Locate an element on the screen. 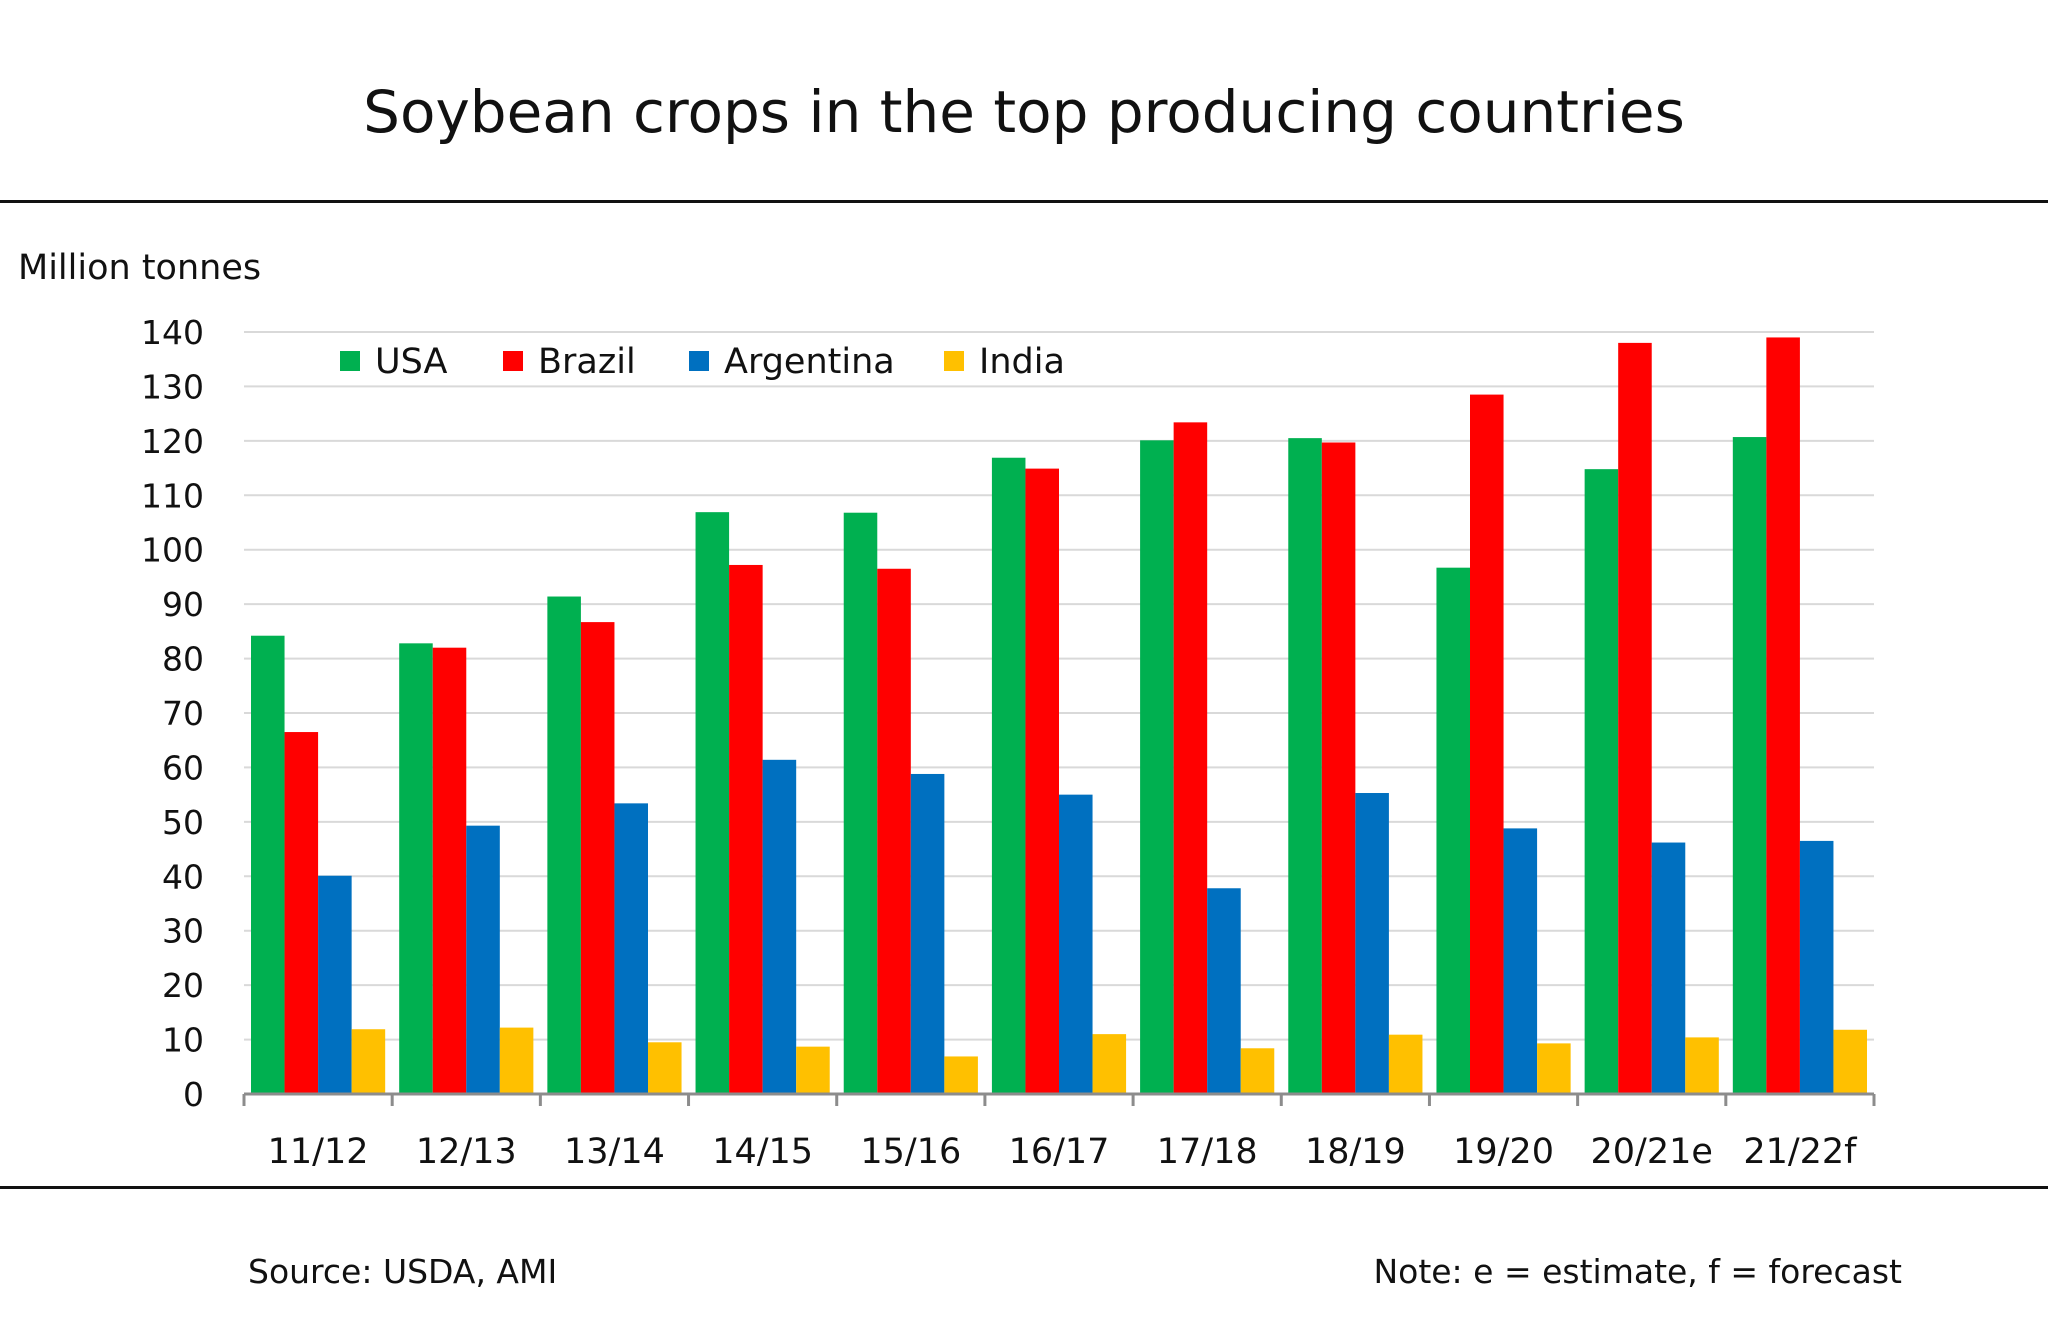 The width and height of the screenshot is (2048, 1334). estimate-forecast-note: Note: e = estimate, f = forecast is located at coordinates (1637, 1271).